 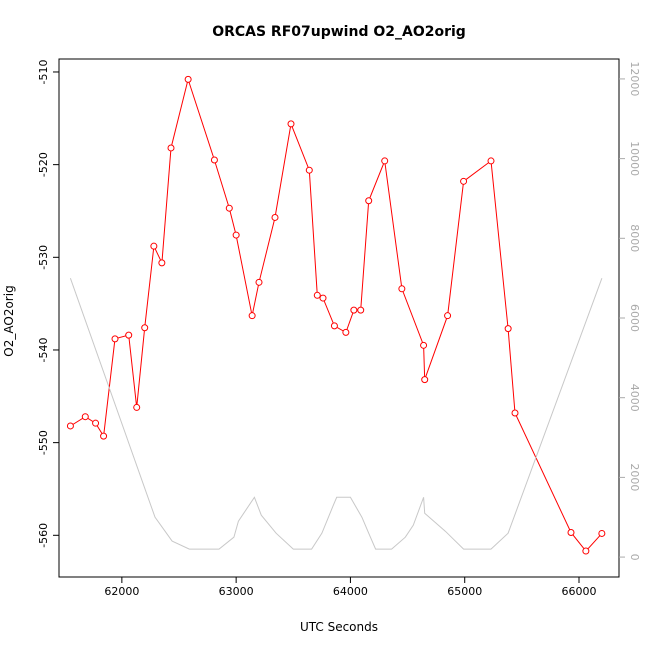 What do you see at coordinates (121, 591) in the screenshot?
I see `x-tick-label: 62000` at bounding box center [121, 591].